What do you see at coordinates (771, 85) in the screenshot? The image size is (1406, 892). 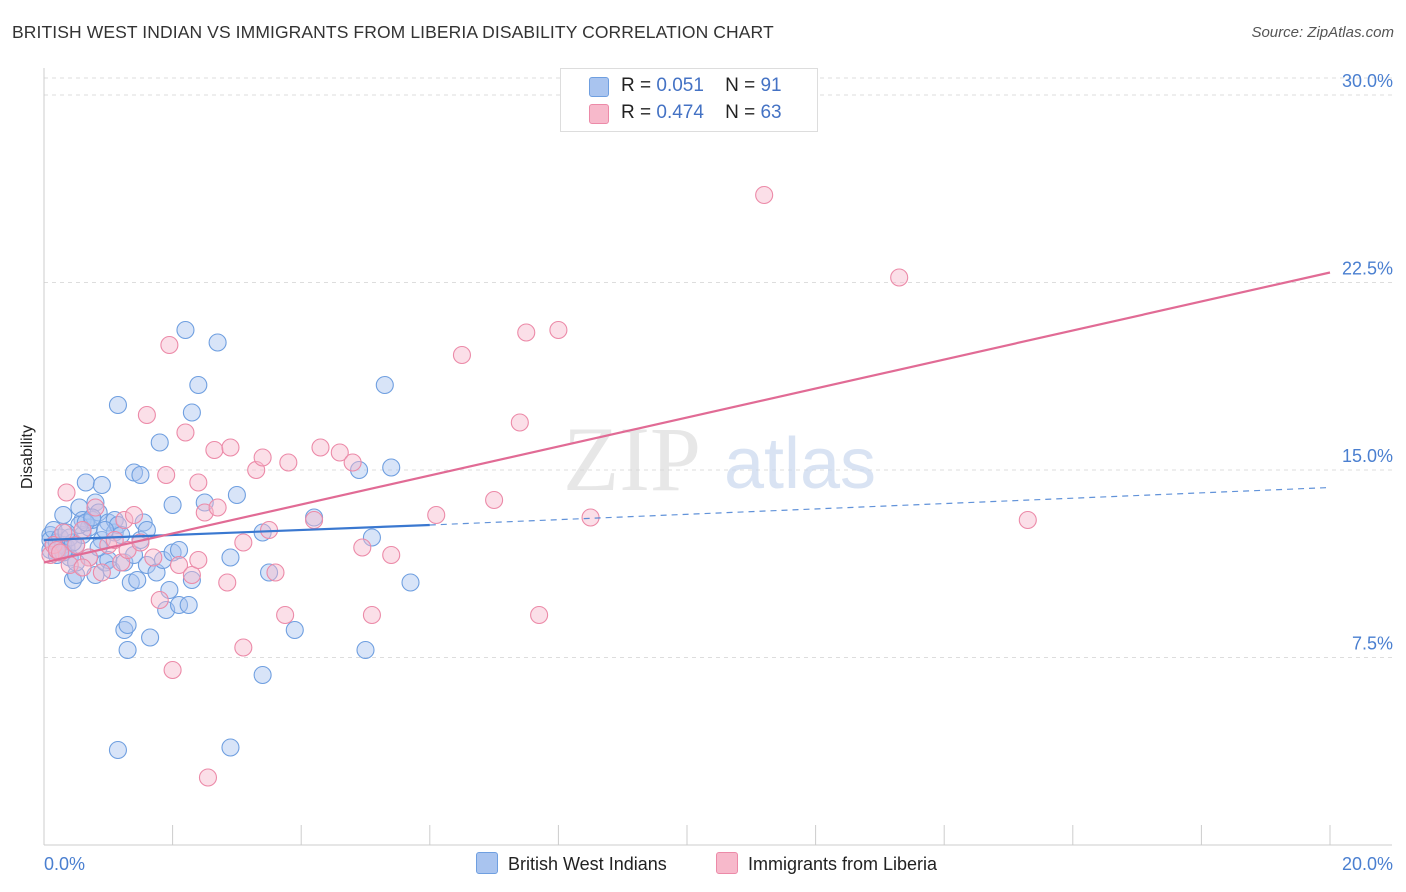 I see `n-value: 91` at bounding box center [771, 85].